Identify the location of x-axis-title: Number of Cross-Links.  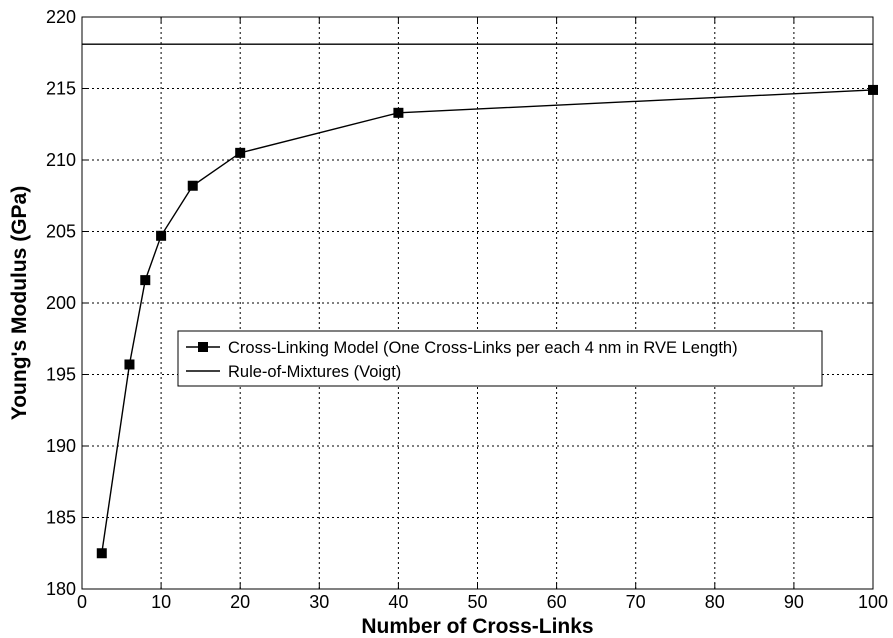
(477, 626).